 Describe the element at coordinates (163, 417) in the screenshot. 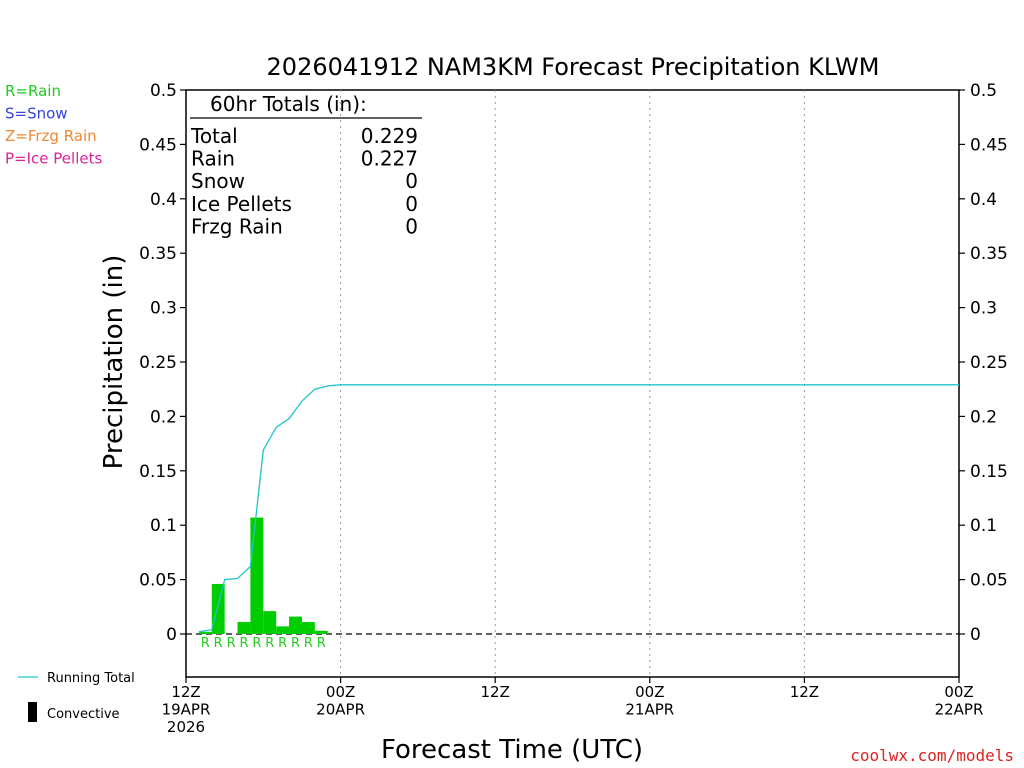

I see `ytick-left-label-4: 0.2` at that location.